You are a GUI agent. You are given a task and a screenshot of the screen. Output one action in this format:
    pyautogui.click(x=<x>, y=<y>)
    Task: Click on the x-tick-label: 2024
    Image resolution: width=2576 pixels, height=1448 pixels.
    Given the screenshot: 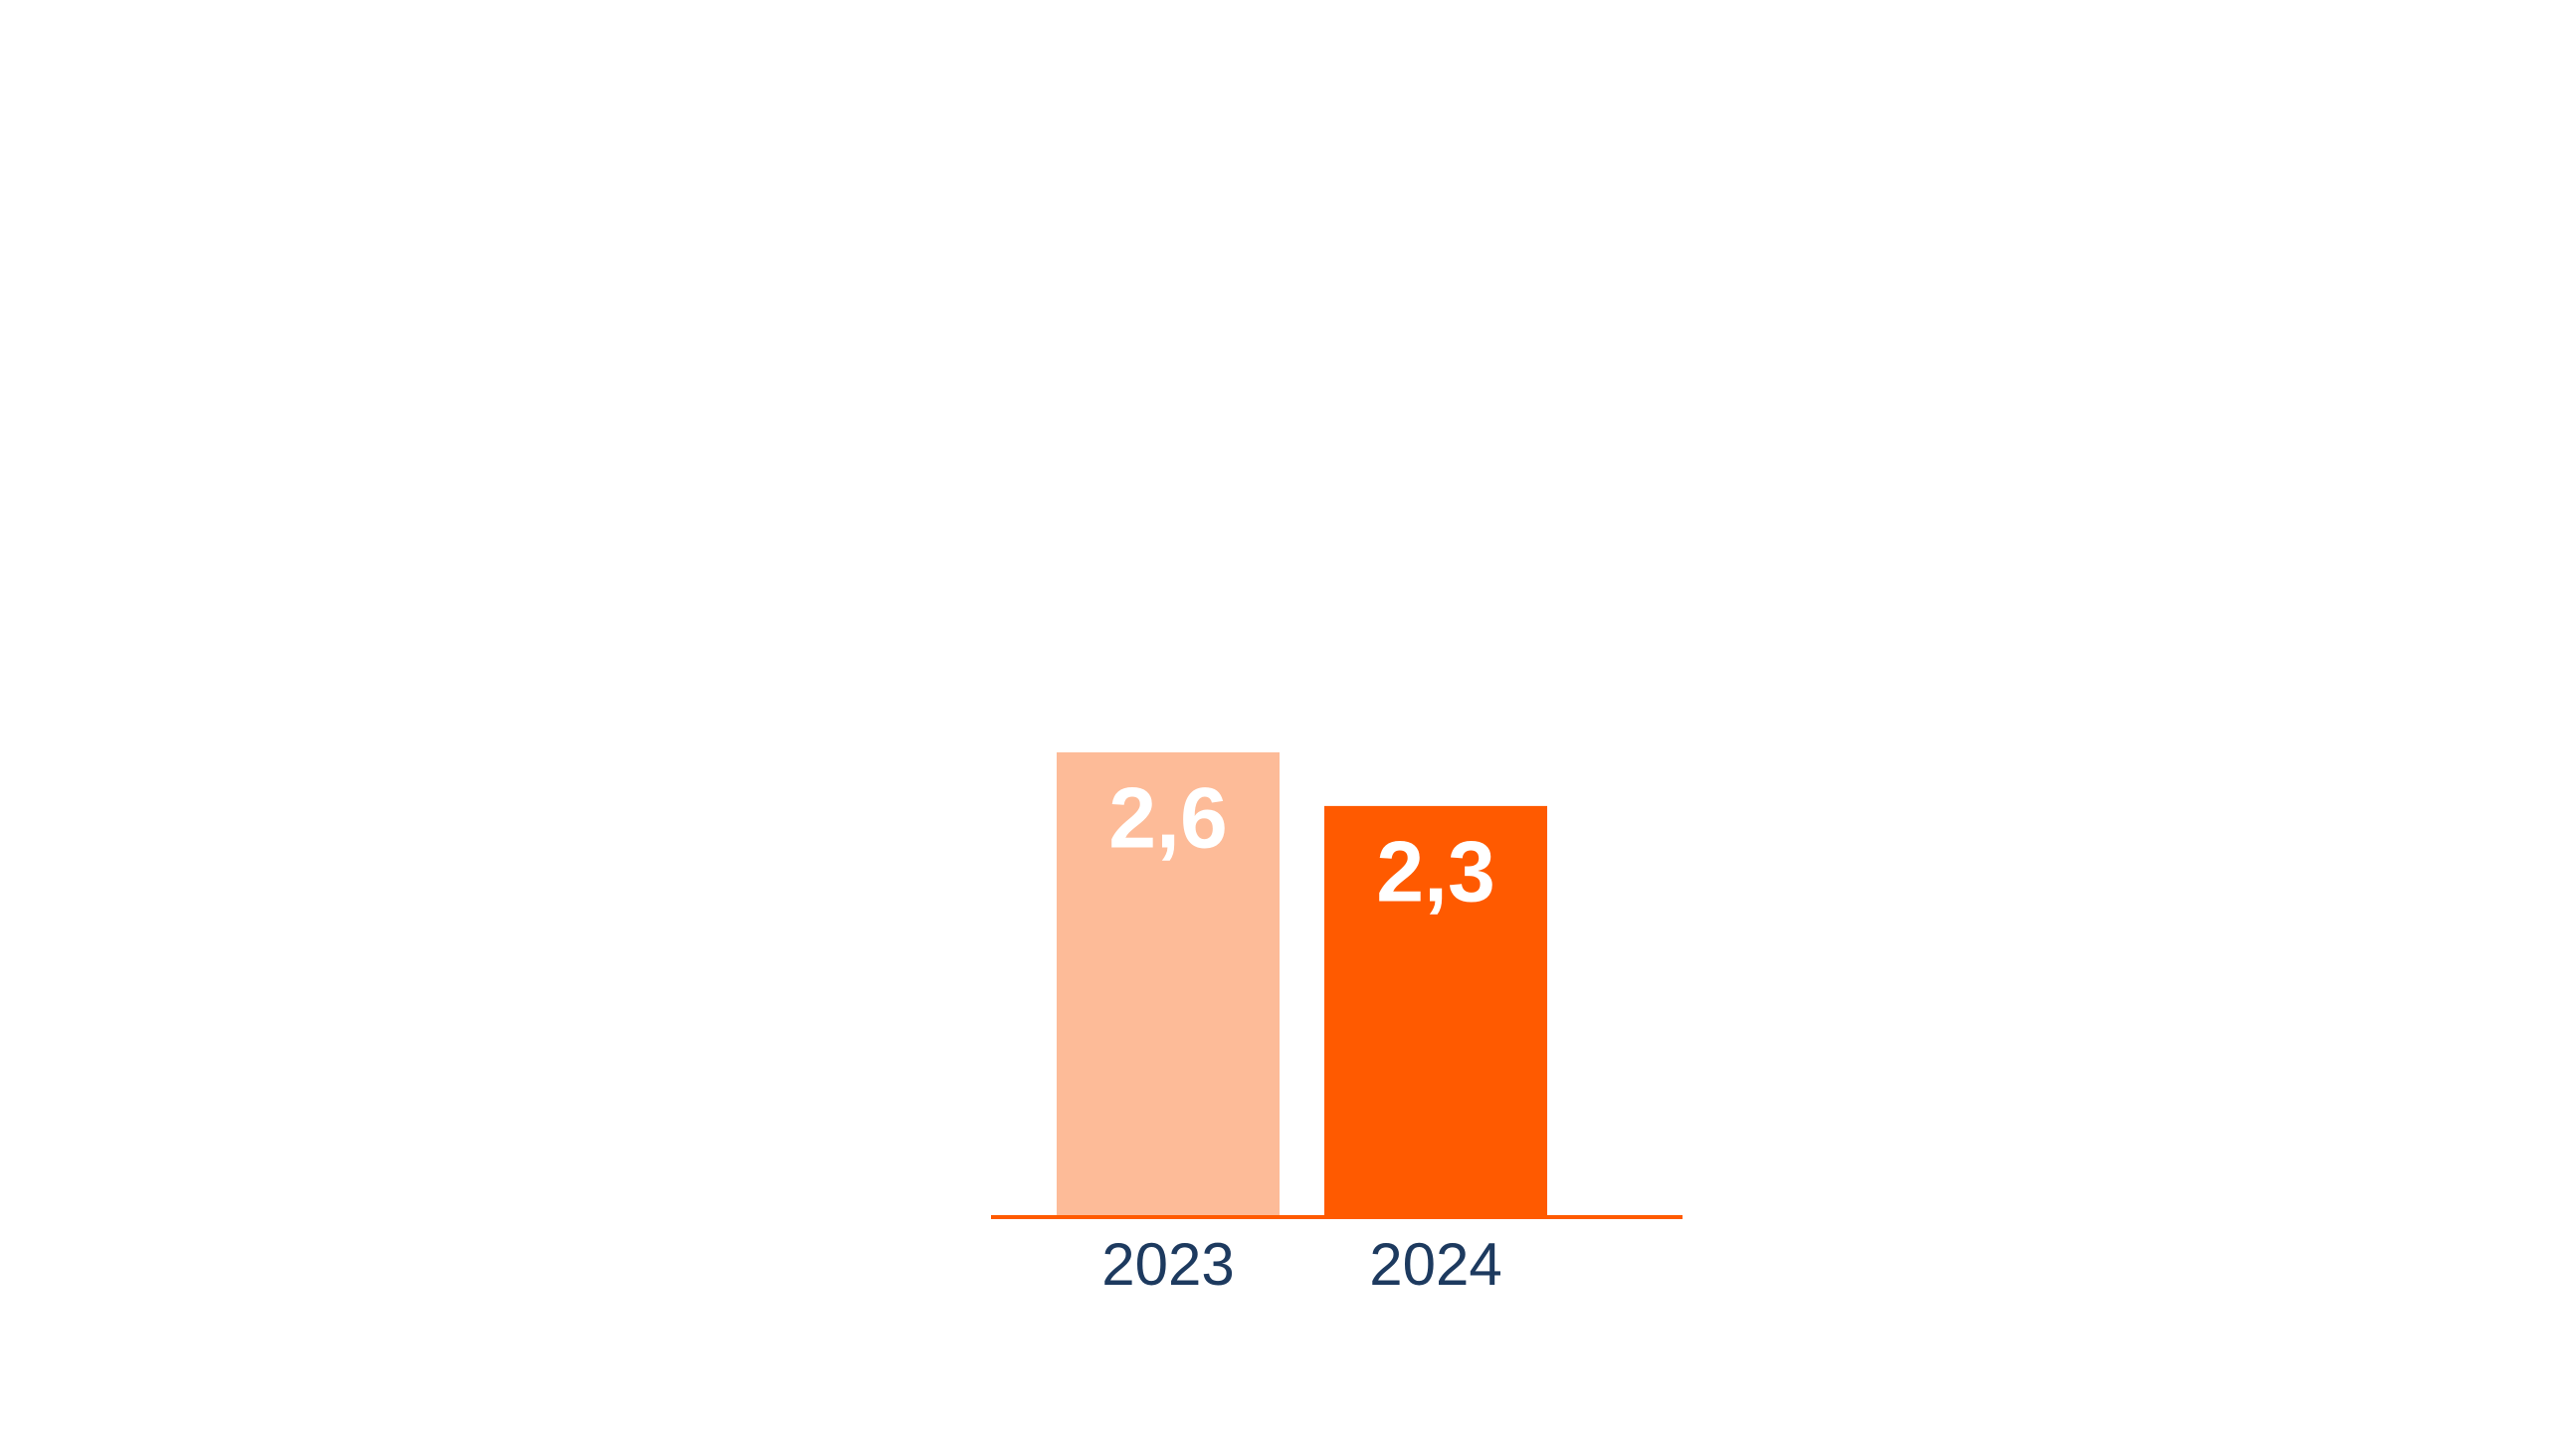 What is the action you would take?
    pyautogui.click(x=1435, y=1264)
    